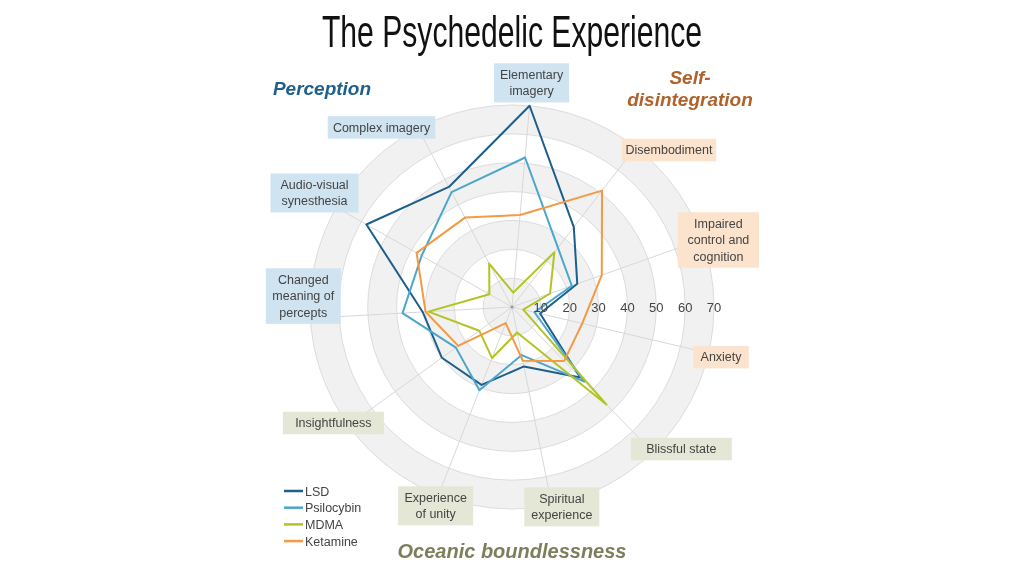 The image size is (1024, 576). I want to click on spoke-label: Experience of unity, so click(435, 506).